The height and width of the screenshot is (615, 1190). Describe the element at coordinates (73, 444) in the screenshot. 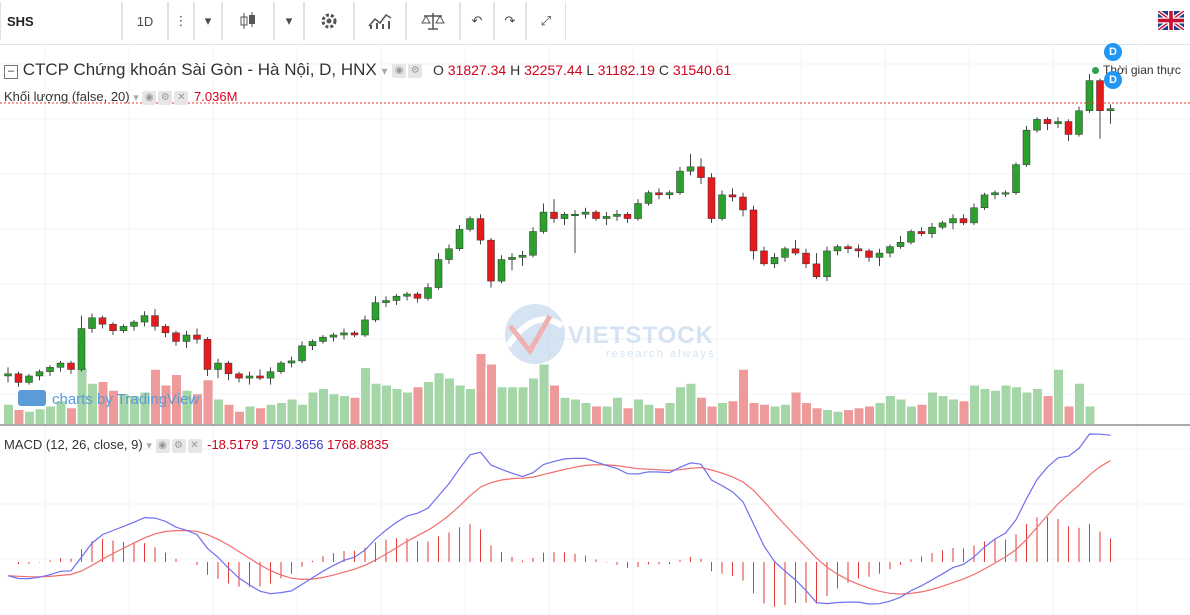

I see `macd-label: MACD (12, 26, close, 9)` at that location.